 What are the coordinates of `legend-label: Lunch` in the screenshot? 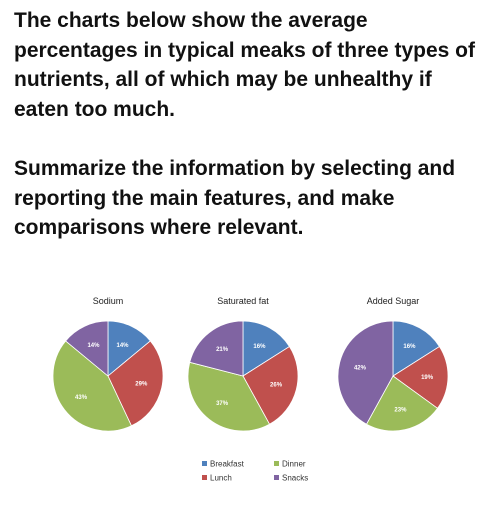 It's located at (221, 478).